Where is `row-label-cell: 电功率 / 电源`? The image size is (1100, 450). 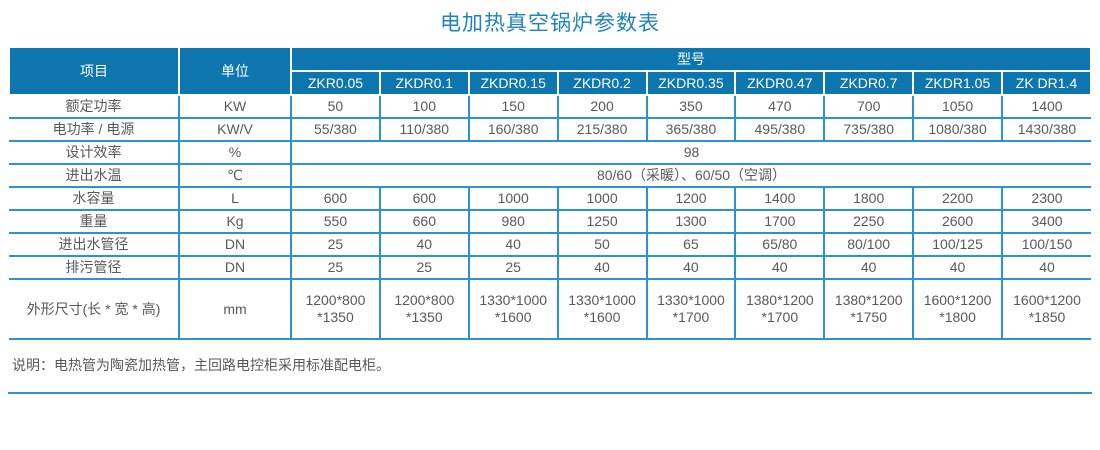 row-label-cell: 电功率 / 电源 is located at coordinates (94, 129).